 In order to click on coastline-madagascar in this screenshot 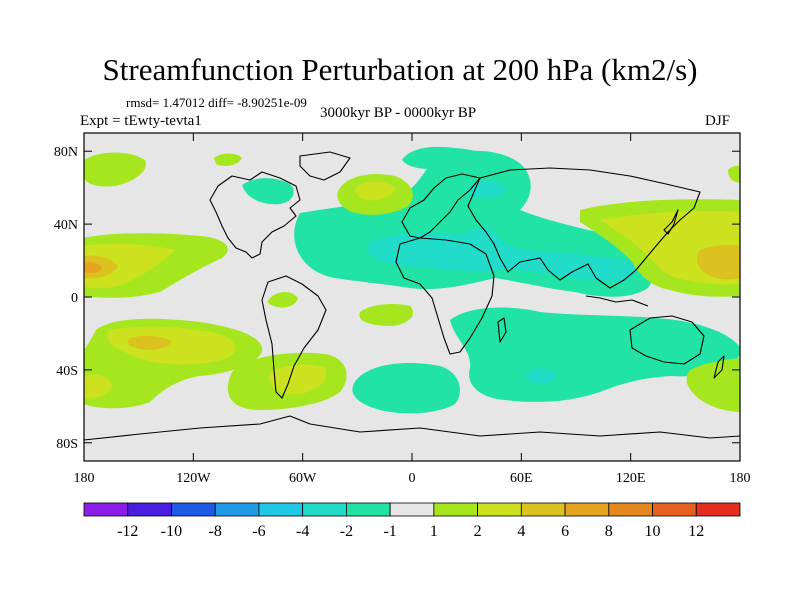, I will do `click(502, 330)`.